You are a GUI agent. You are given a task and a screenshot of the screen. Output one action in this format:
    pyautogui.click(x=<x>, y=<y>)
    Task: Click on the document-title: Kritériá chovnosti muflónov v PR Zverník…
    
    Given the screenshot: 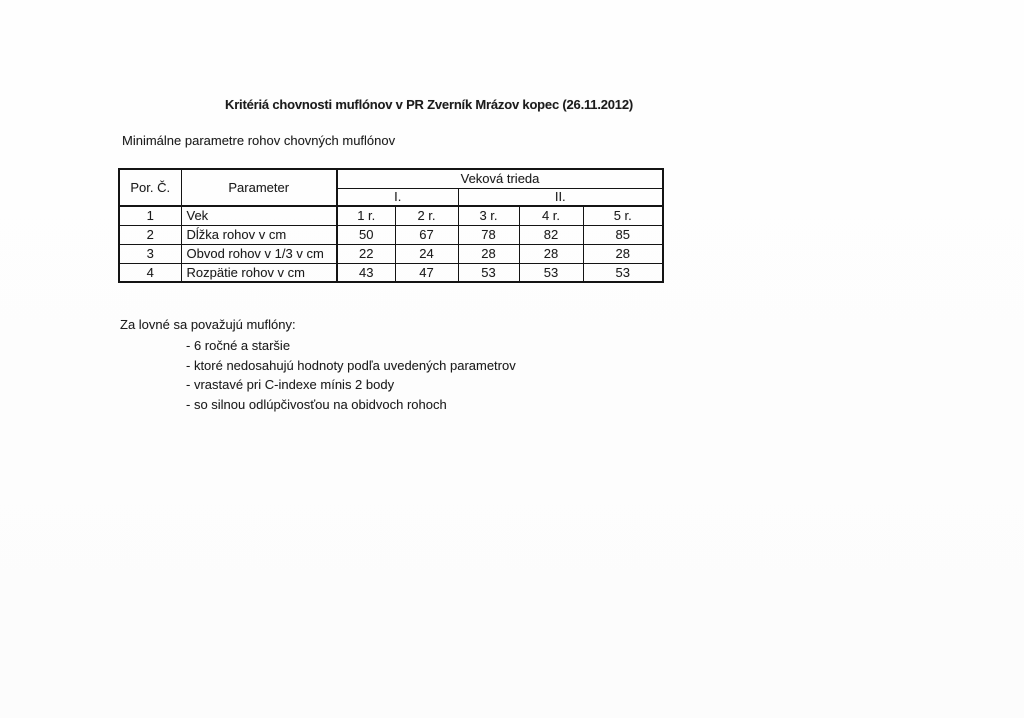 What is the action you would take?
    pyautogui.click(x=429, y=104)
    